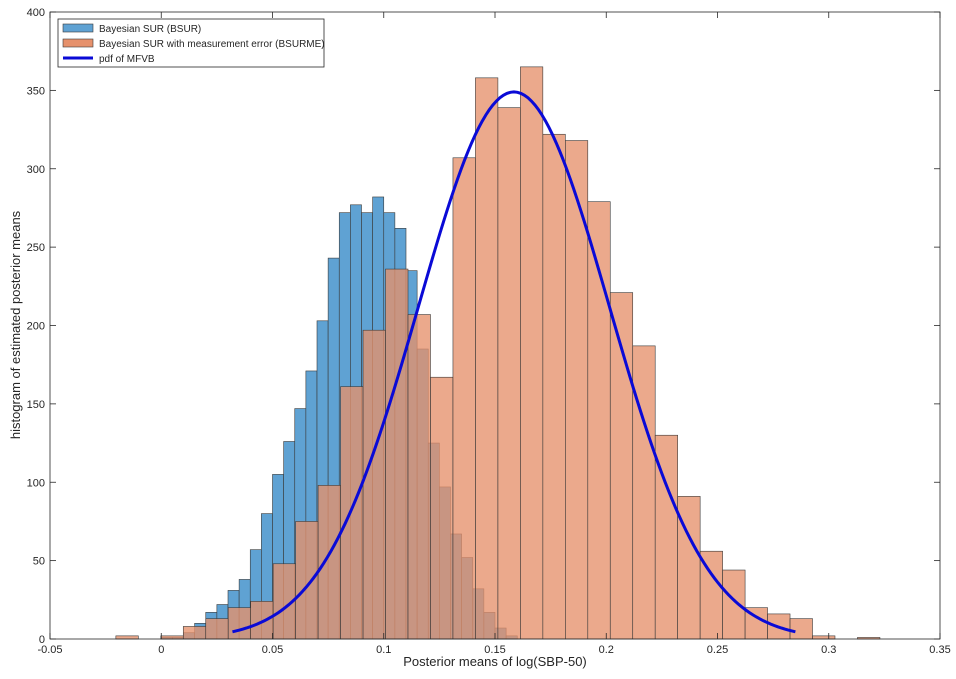  What do you see at coordinates (939, 650) in the screenshot?
I see `x-tick-label: 0.35` at bounding box center [939, 650].